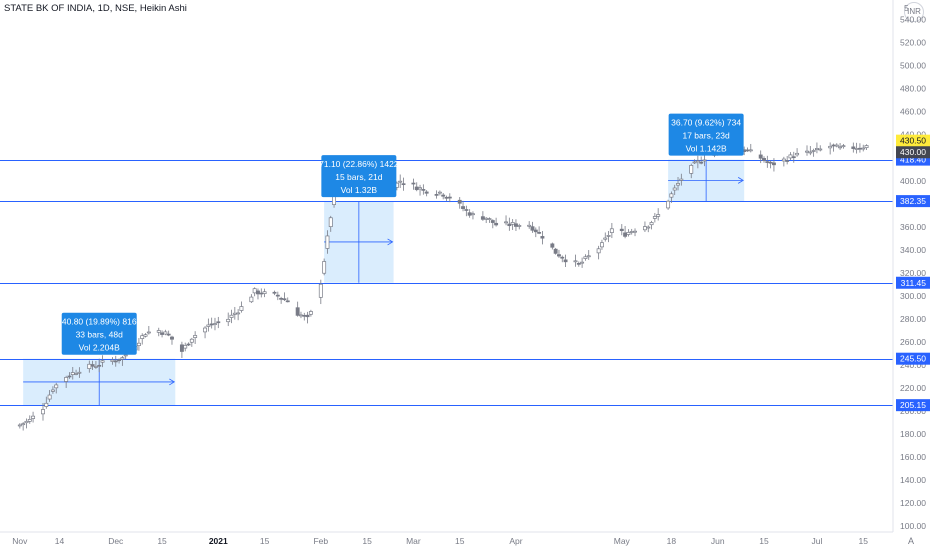 Image resolution: width=932 pixels, height=550 pixels. What do you see at coordinates (913, 480) in the screenshot?
I see `y-tick-label: 140.00` at bounding box center [913, 480].